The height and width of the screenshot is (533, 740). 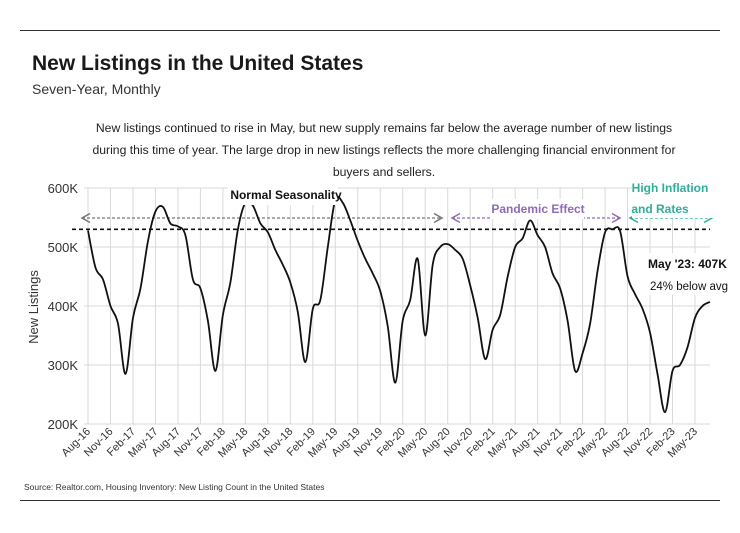 I want to click on and-rates-label: and Rates, so click(x=660, y=209).